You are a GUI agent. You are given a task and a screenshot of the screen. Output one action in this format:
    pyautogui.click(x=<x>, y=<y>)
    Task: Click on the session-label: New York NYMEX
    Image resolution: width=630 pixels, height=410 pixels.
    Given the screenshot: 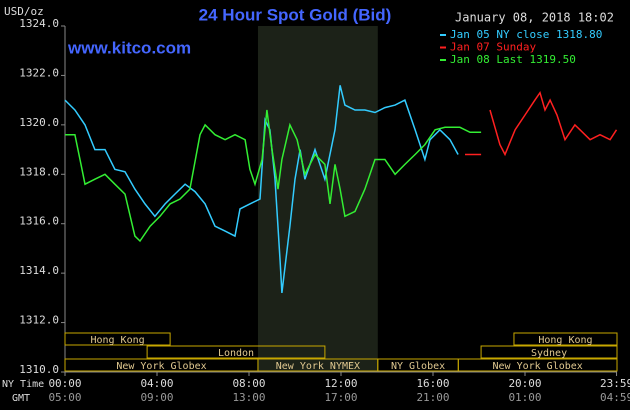 What is the action you would take?
    pyautogui.click(x=318, y=366)
    